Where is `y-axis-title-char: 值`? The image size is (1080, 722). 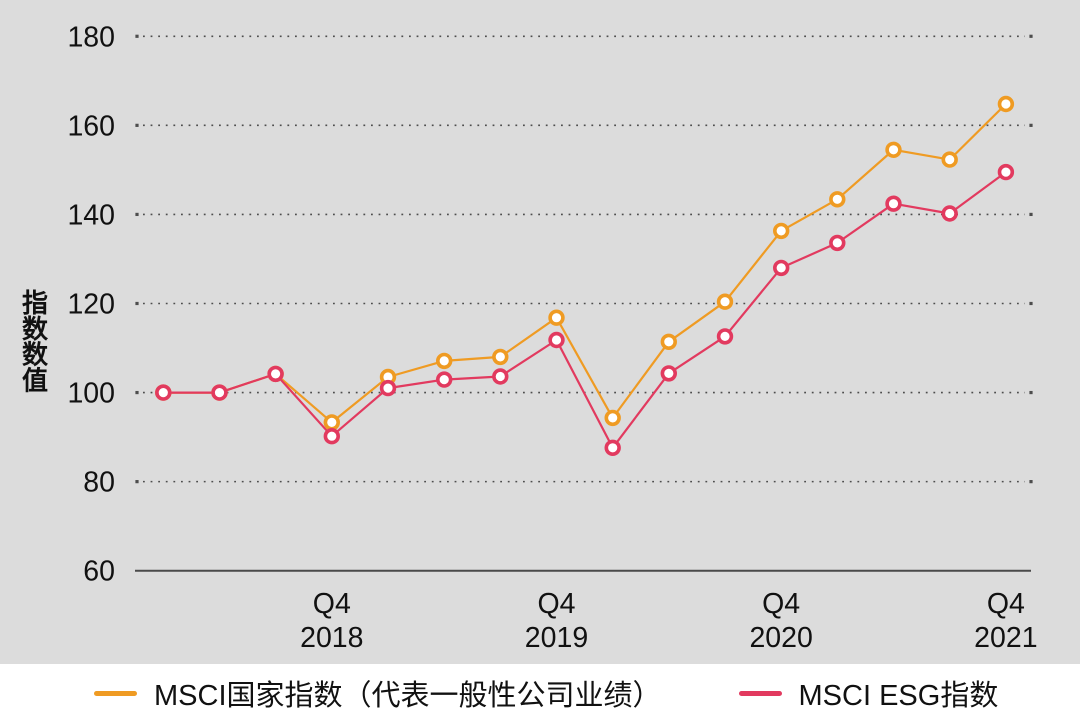
y-axis-title-char: 值 is located at coordinates (35, 380).